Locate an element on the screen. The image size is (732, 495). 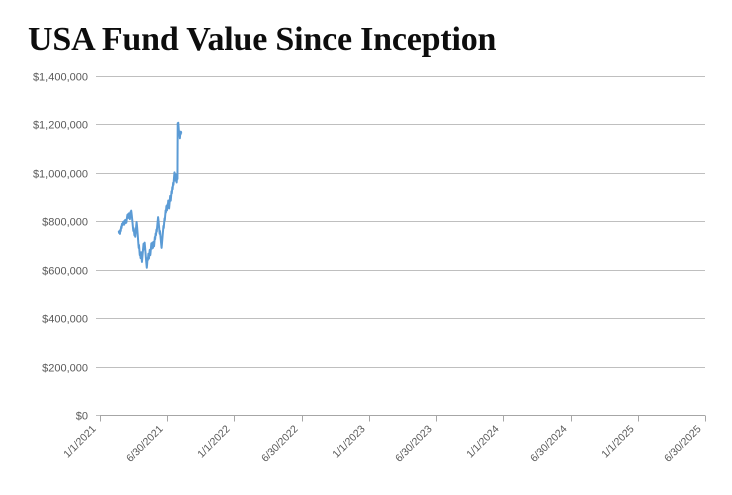
y-axis-tick-label: $400,000 is located at coordinates (65, 320).